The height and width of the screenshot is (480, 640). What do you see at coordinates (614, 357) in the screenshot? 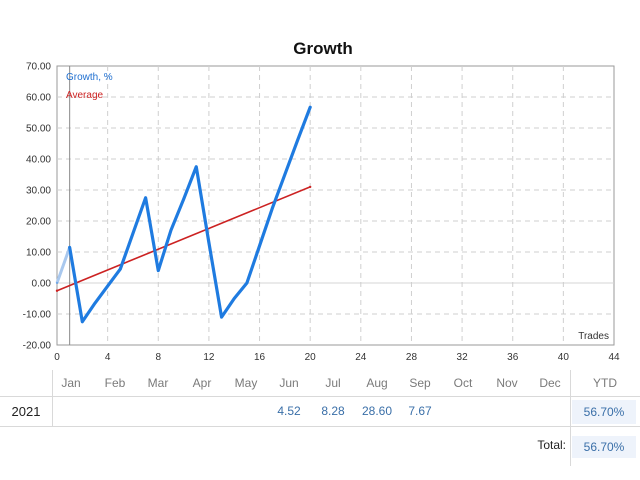
I see `x-tick-label: 44` at bounding box center [614, 357].